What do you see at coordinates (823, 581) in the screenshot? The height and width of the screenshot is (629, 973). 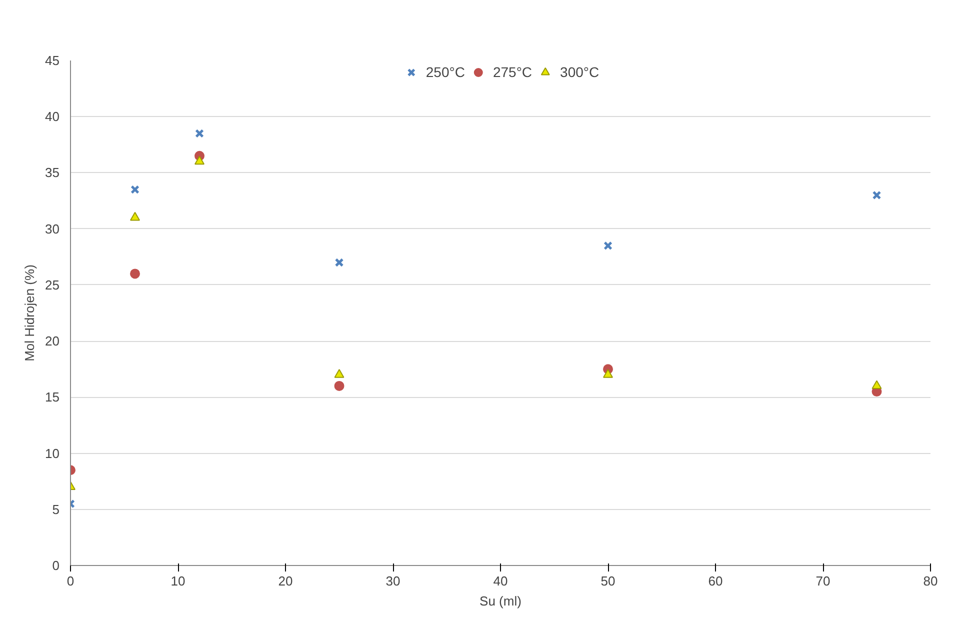 I see `x-tick-label: 70` at bounding box center [823, 581].